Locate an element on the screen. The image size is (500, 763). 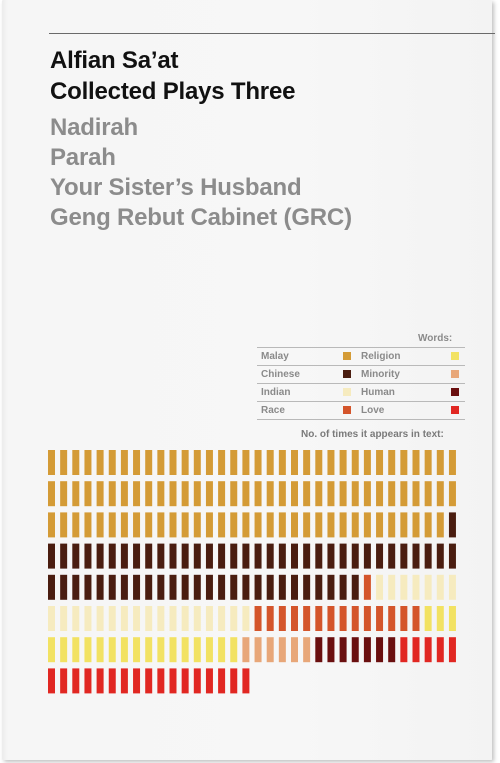
play-title-3: Your Sister’s Husband is located at coordinates (176, 187).